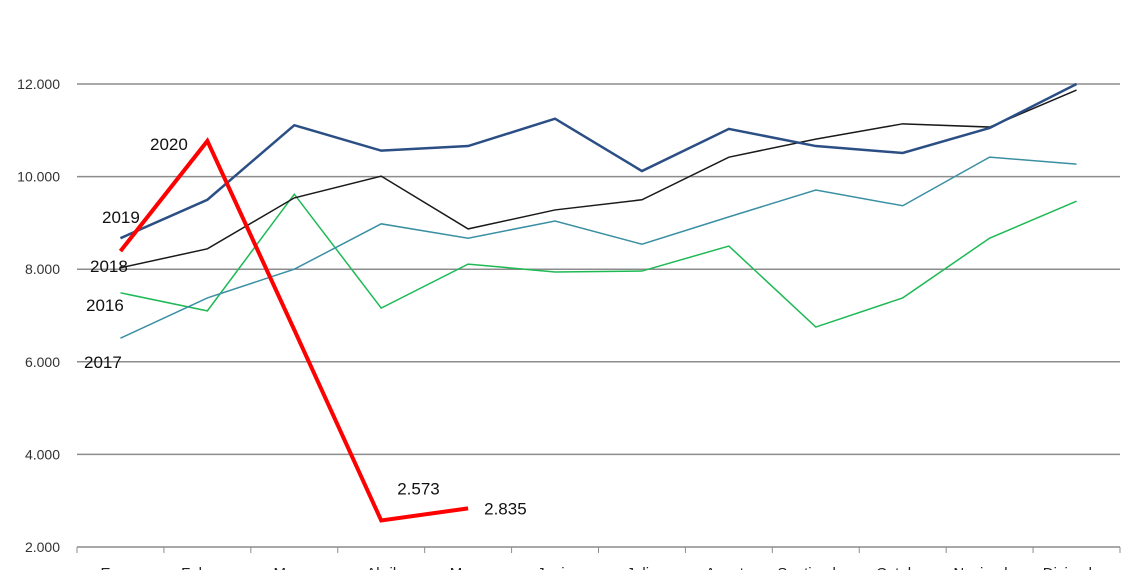 The height and width of the screenshot is (570, 1140). I want to click on x-tick-label: Diciembre, so click(1077, 567).